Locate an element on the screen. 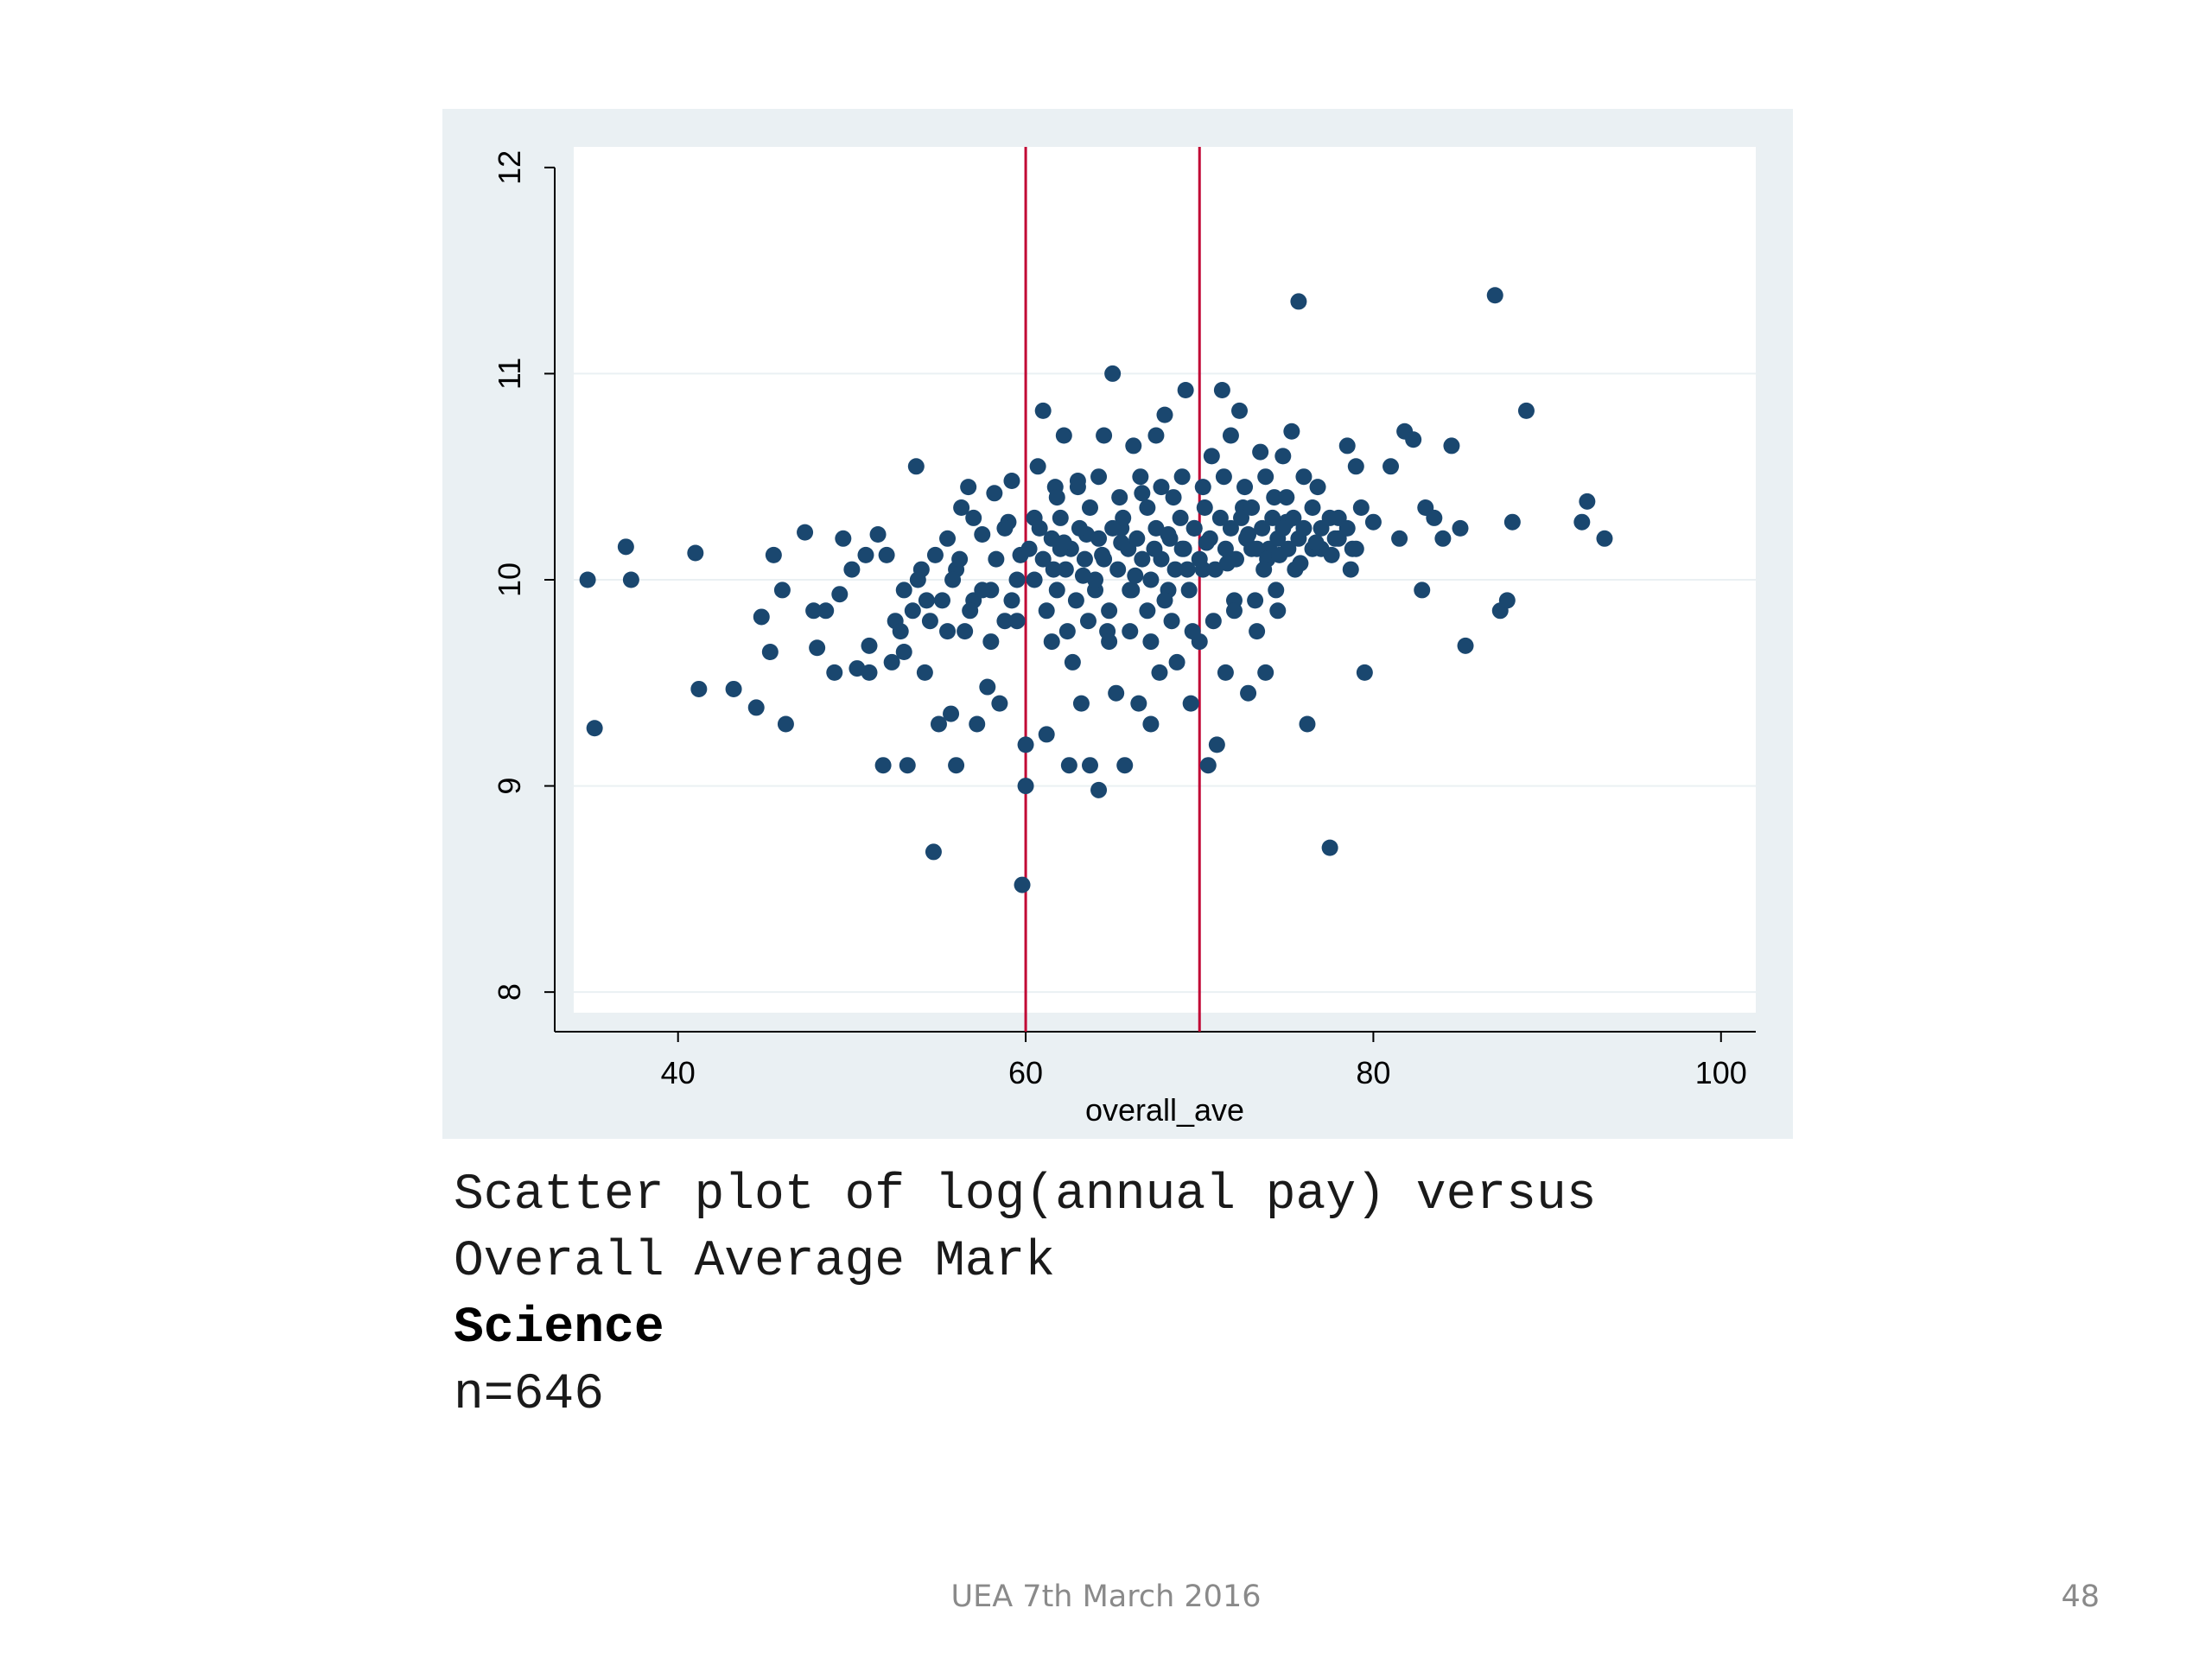  x-axis-title: overall_ave is located at coordinates (1164, 1110).